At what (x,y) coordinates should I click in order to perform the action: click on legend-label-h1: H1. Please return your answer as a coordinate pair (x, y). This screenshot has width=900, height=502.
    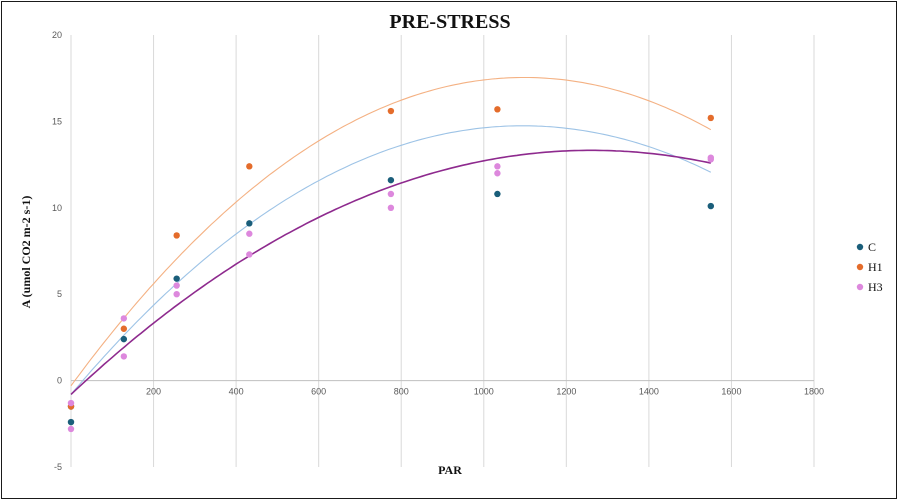
    Looking at the image, I should click on (875, 267).